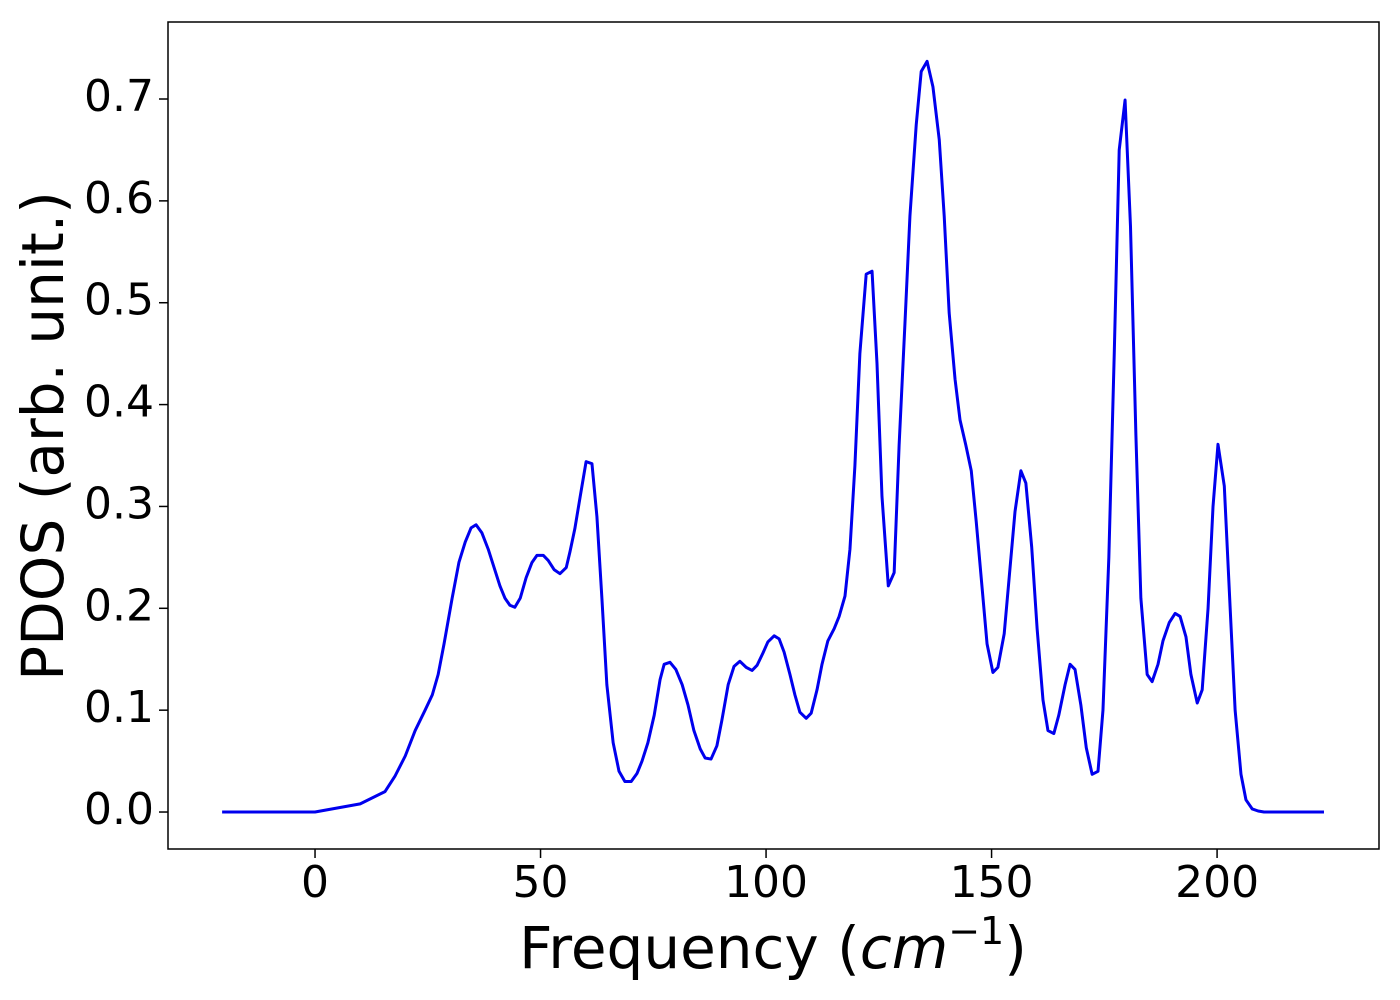 The image size is (1400, 1000). I want to click on y-tick-label: 0.4, so click(119, 402).